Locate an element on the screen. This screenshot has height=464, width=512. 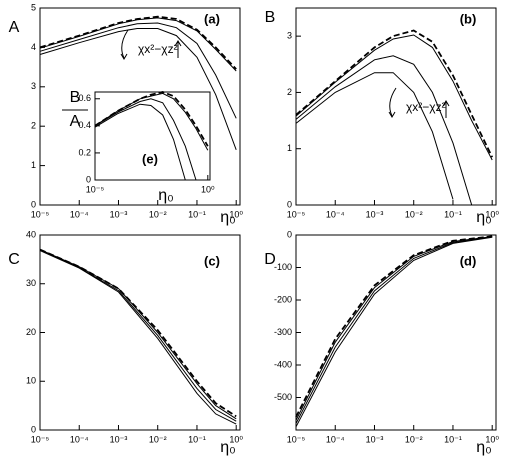
y-tick-label: -200 is located at coordinates (283, 299).